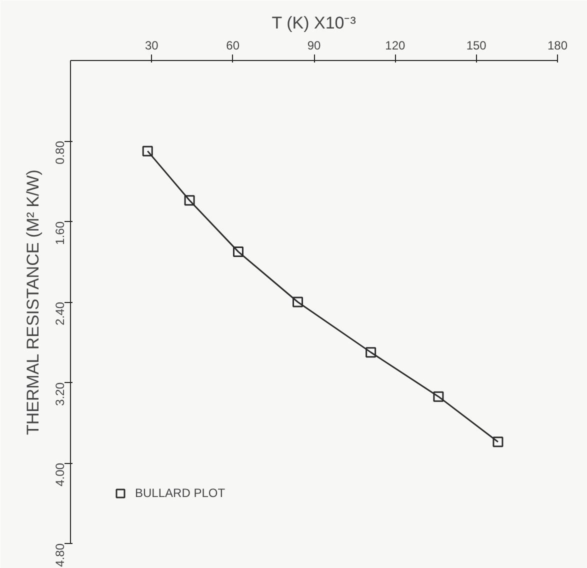 The image size is (587, 568). Describe the element at coordinates (180, 493) in the screenshot. I see `legend-label: BULLARD PLOT` at that location.